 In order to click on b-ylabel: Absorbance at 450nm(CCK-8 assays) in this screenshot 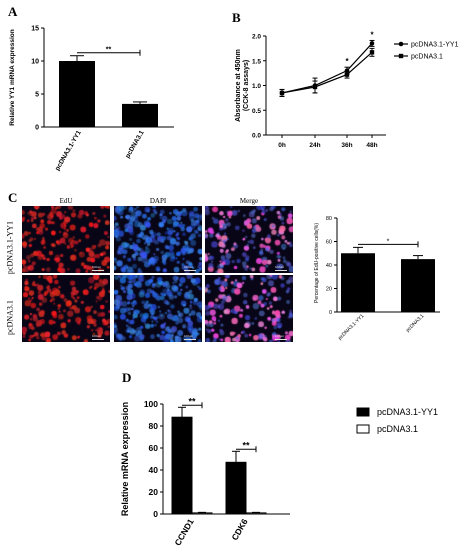, I will do `click(242, 85)`.